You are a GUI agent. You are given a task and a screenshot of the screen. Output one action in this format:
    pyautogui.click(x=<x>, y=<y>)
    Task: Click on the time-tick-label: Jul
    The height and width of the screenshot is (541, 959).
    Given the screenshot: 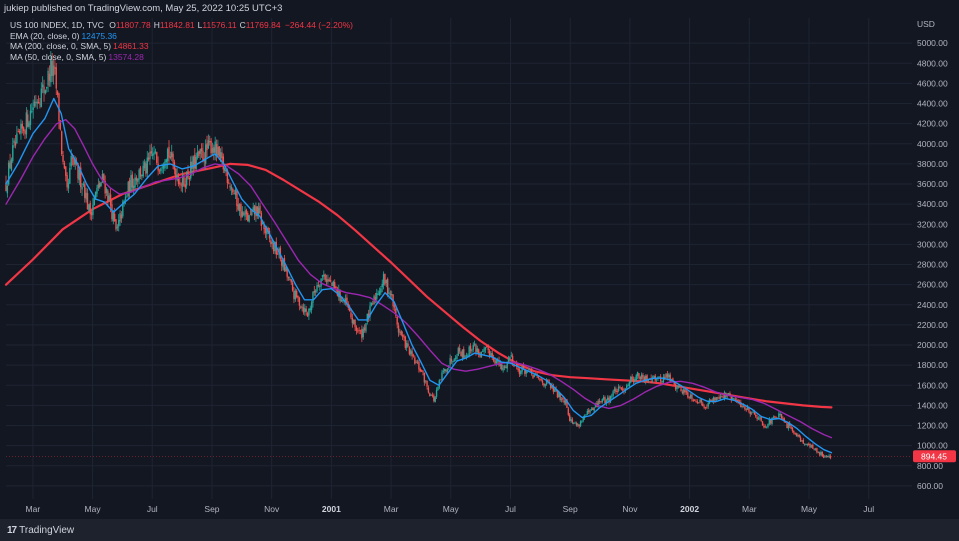 What is the action you would take?
    pyautogui.click(x=868, y=509)
    